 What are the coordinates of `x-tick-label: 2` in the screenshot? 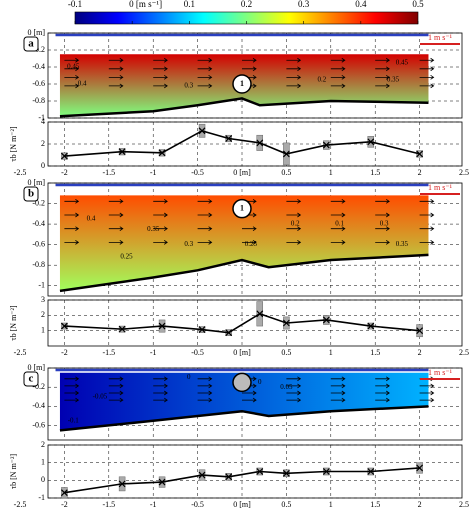 It's located at (420, 172).